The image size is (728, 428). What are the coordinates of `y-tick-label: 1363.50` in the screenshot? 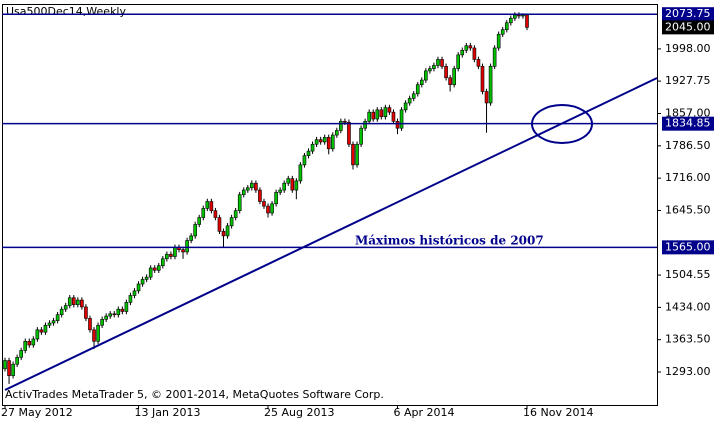 It's located at (688, 339).